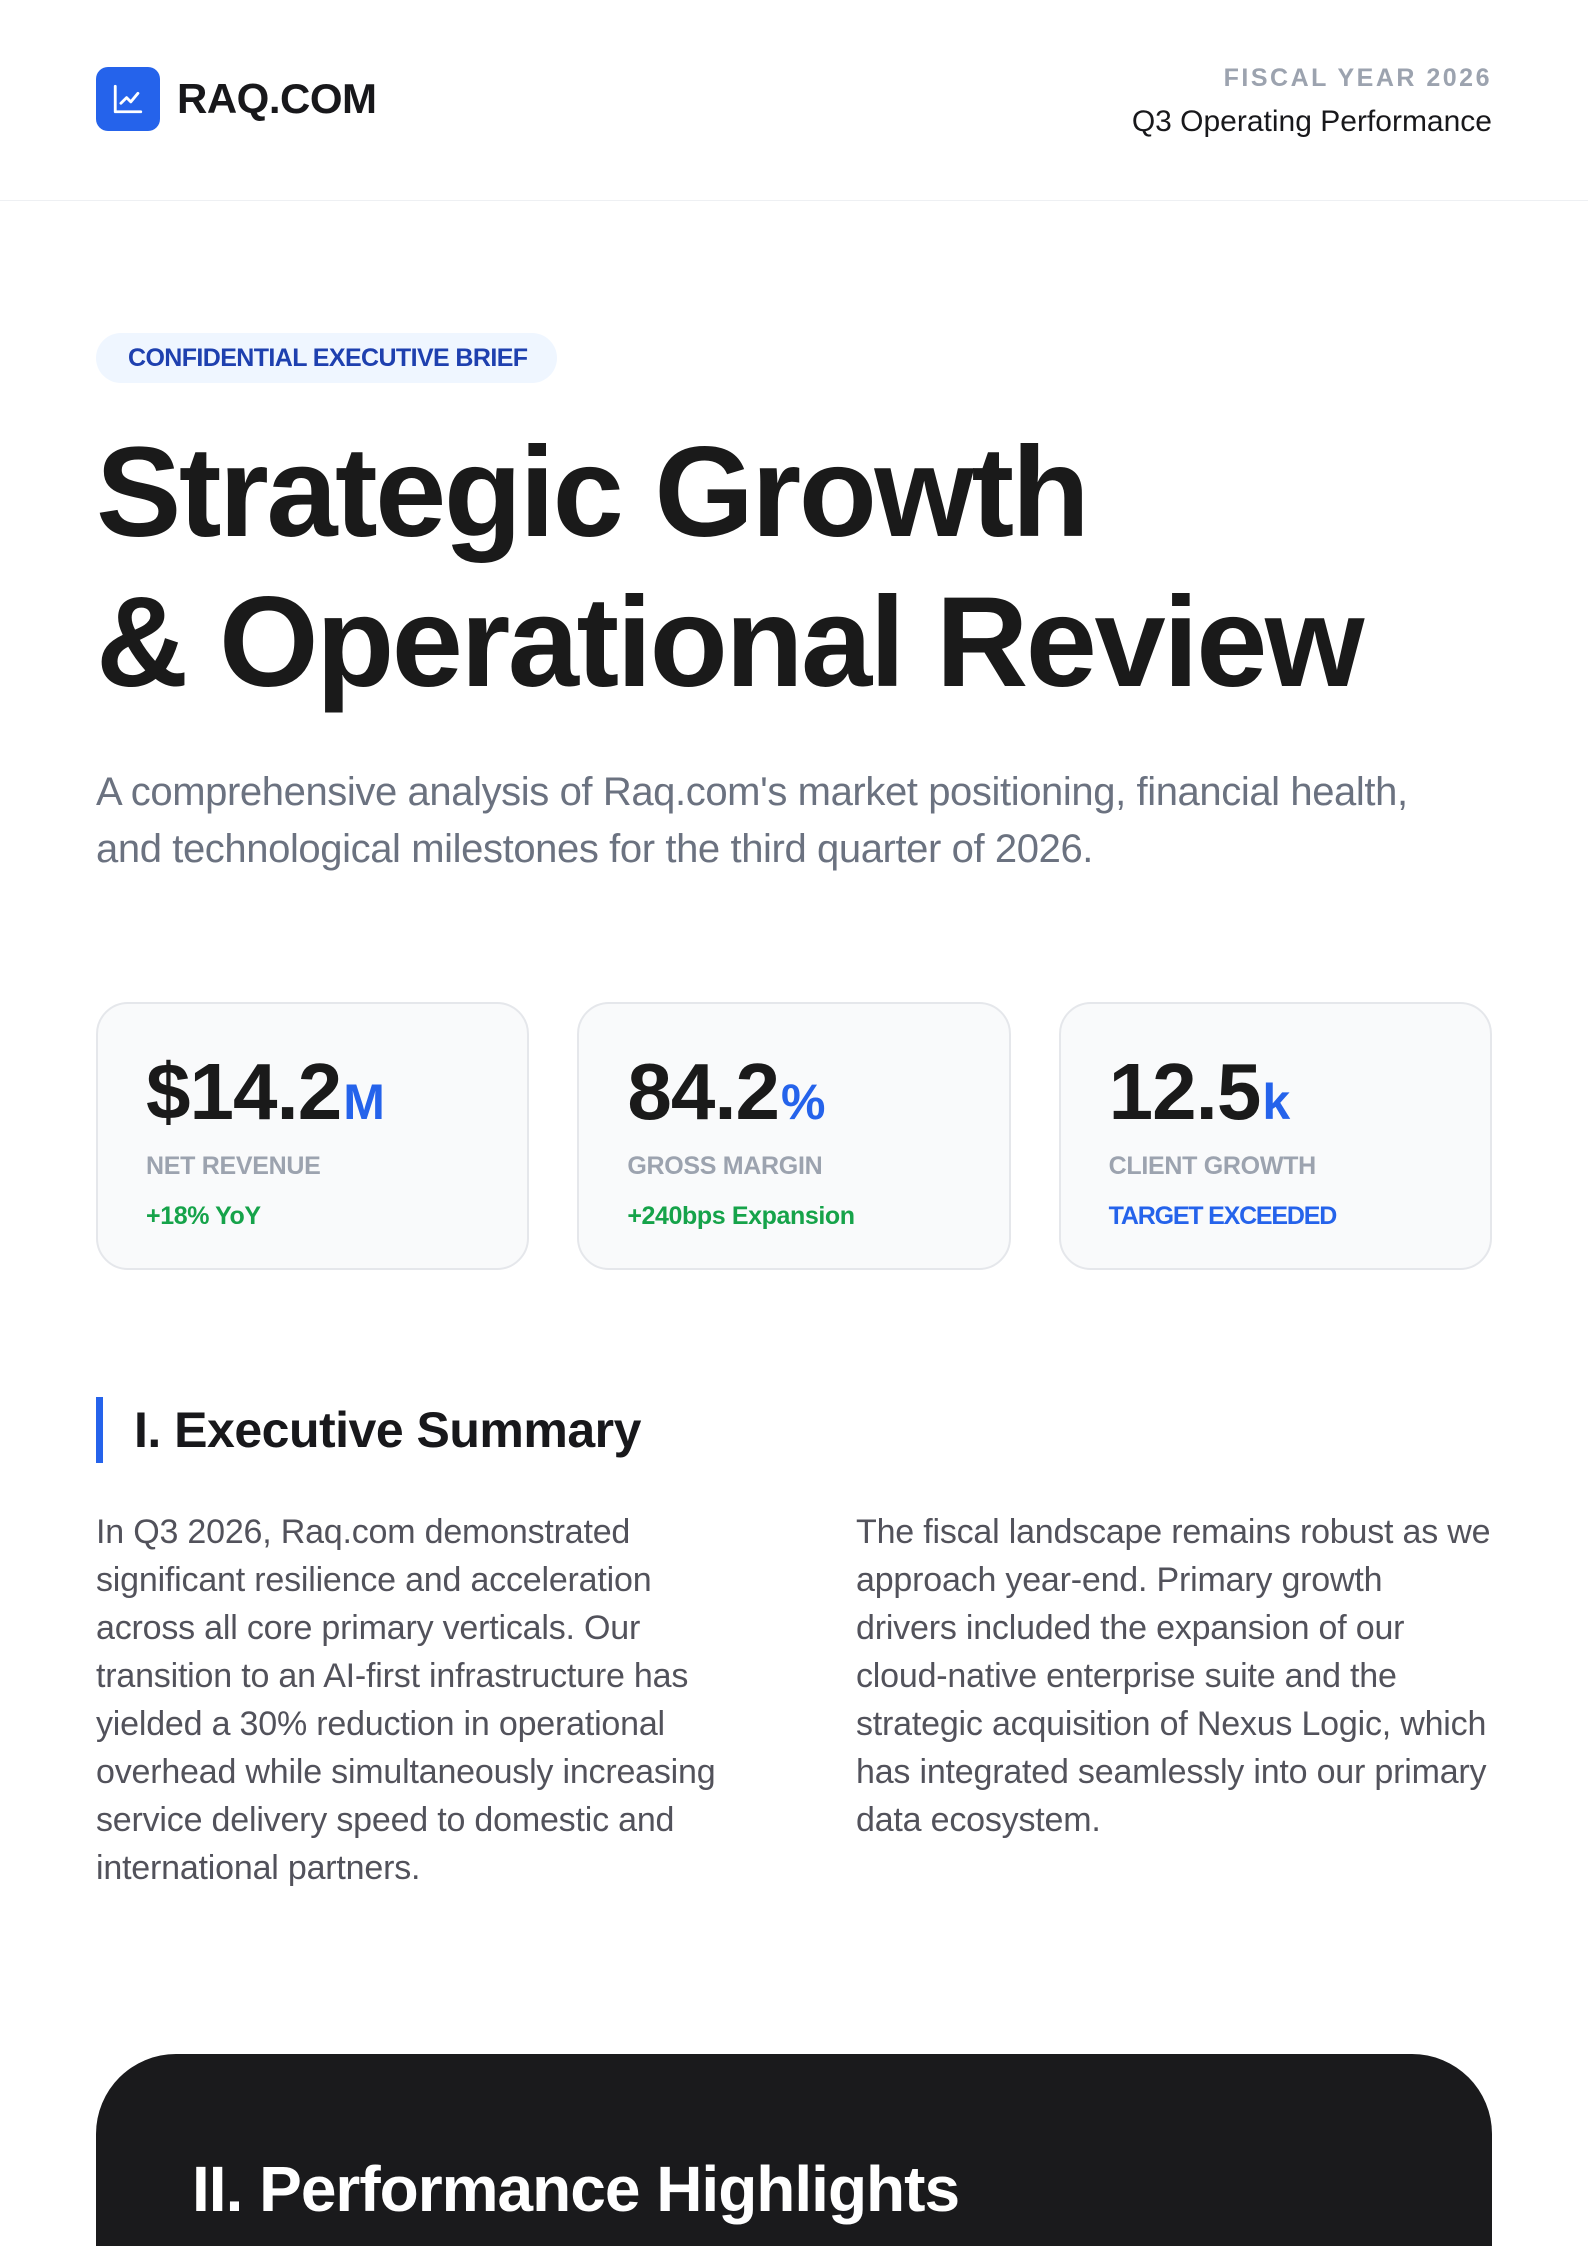  I want to click on brand: RAQ.COM, so click(236, 99).